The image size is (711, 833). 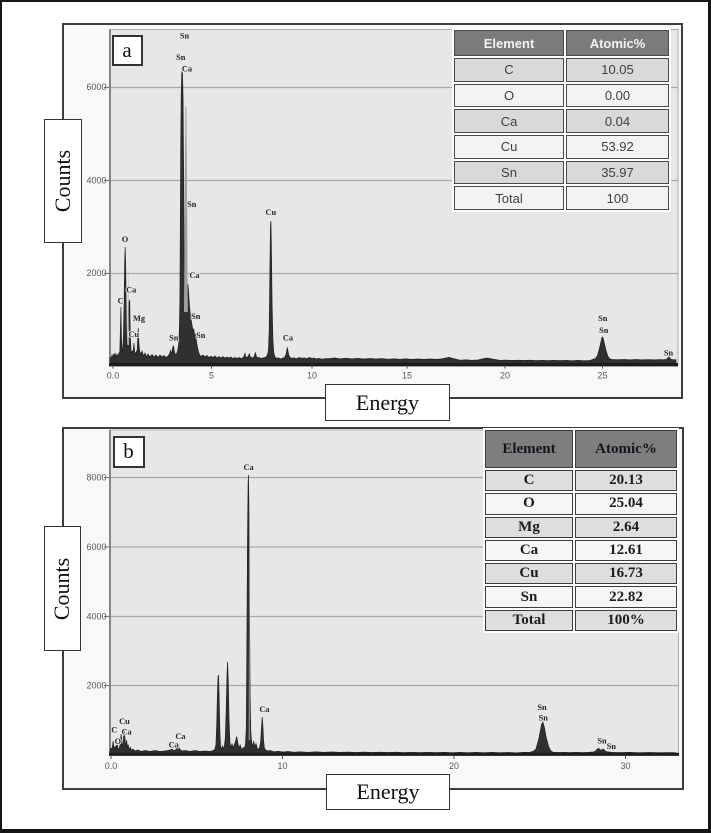 What do you see at coordinates (96, 478) in the screenshot?
I see `svg-text: 8000` at bounding box center [96, 478].